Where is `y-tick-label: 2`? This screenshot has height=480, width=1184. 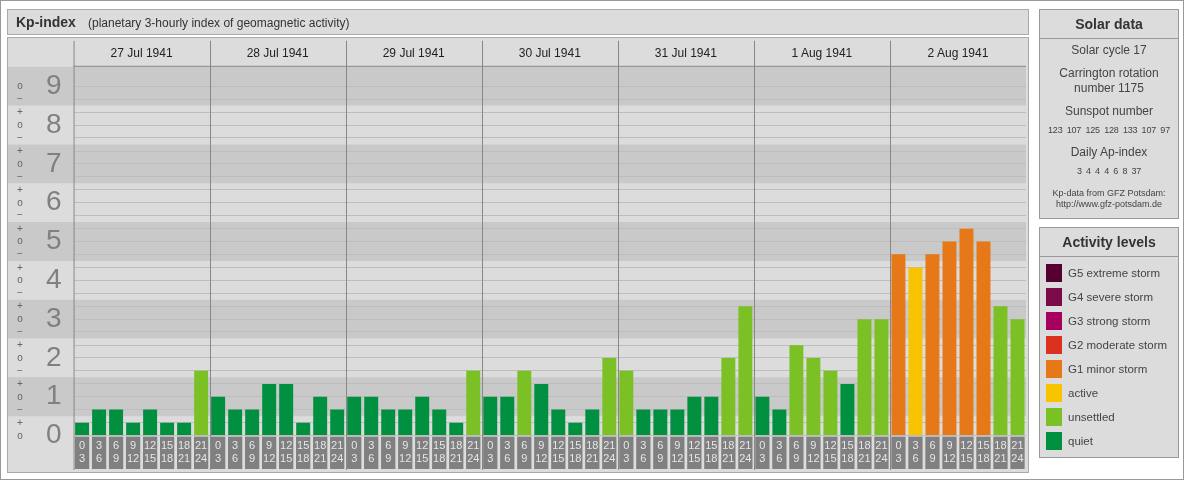 y-tick-label: 2 is located at coordinates (54, 356).